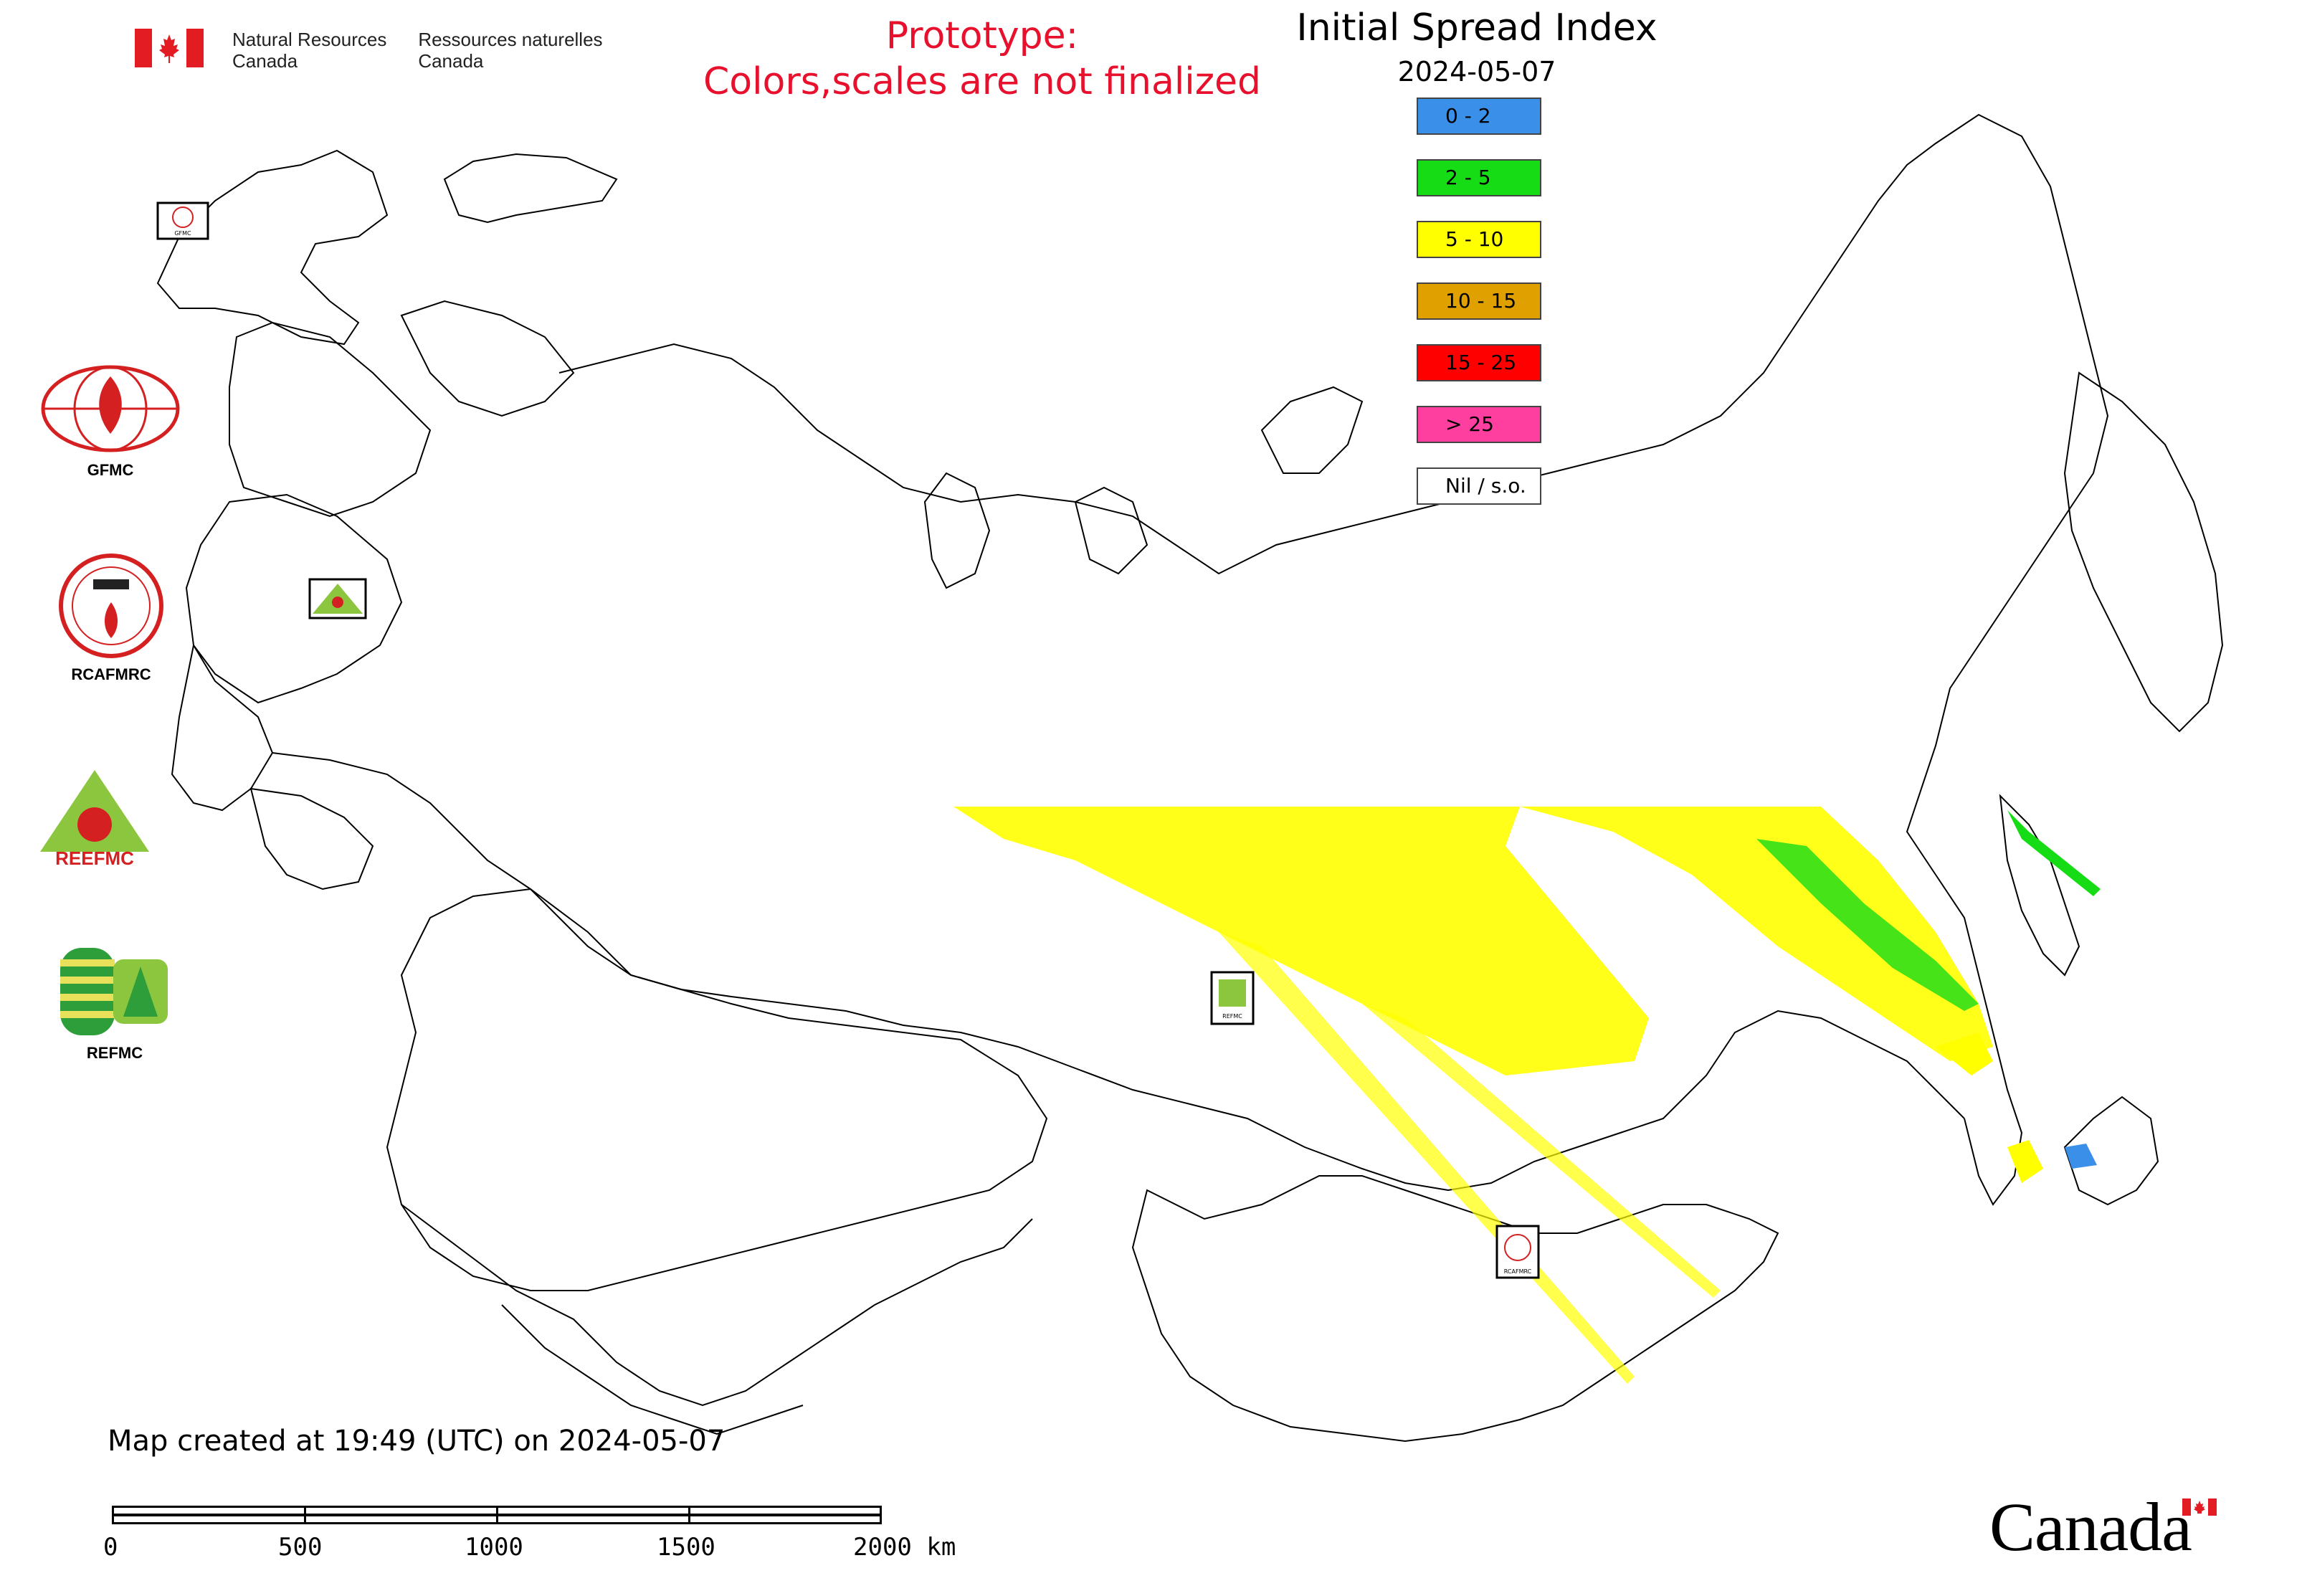  I want to click on isi-band-east, so click(1757, 934).